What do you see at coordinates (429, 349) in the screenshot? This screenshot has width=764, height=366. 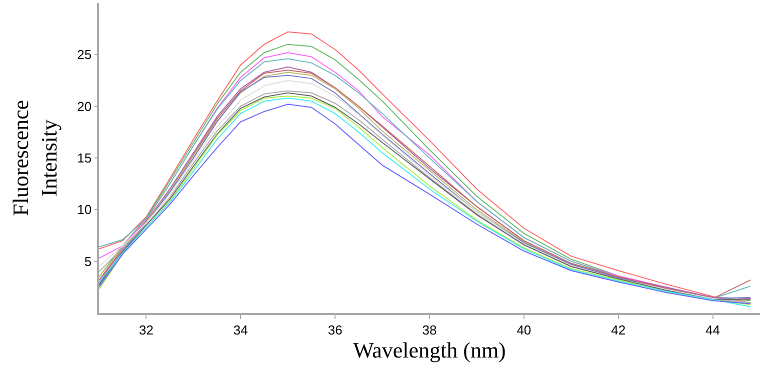 I see `x-axis-title: Wavelength (nm)` at bounding box center [429, 349].